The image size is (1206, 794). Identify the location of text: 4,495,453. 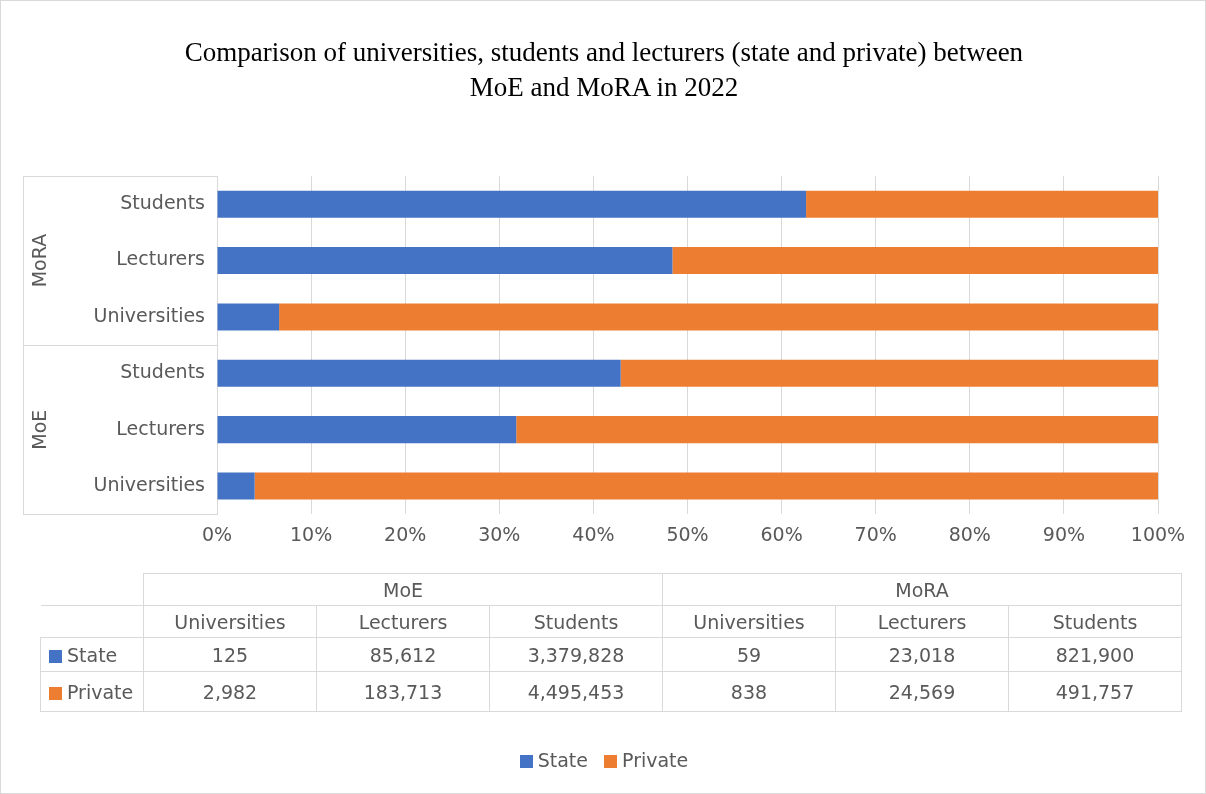
(576, 691).